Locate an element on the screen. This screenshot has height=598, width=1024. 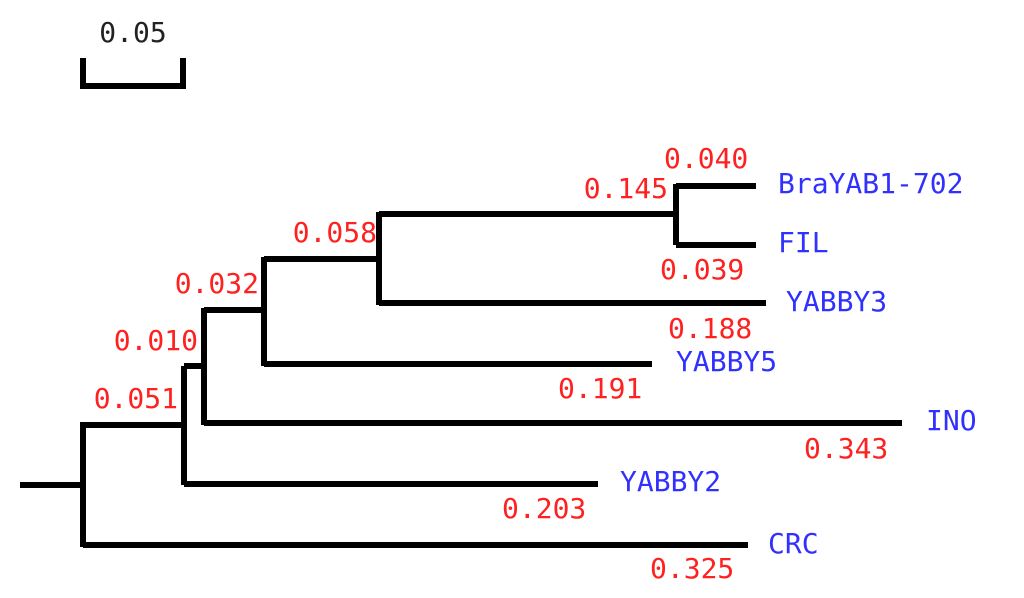
taxon-label: CRC is located at coordinates (793, 543).